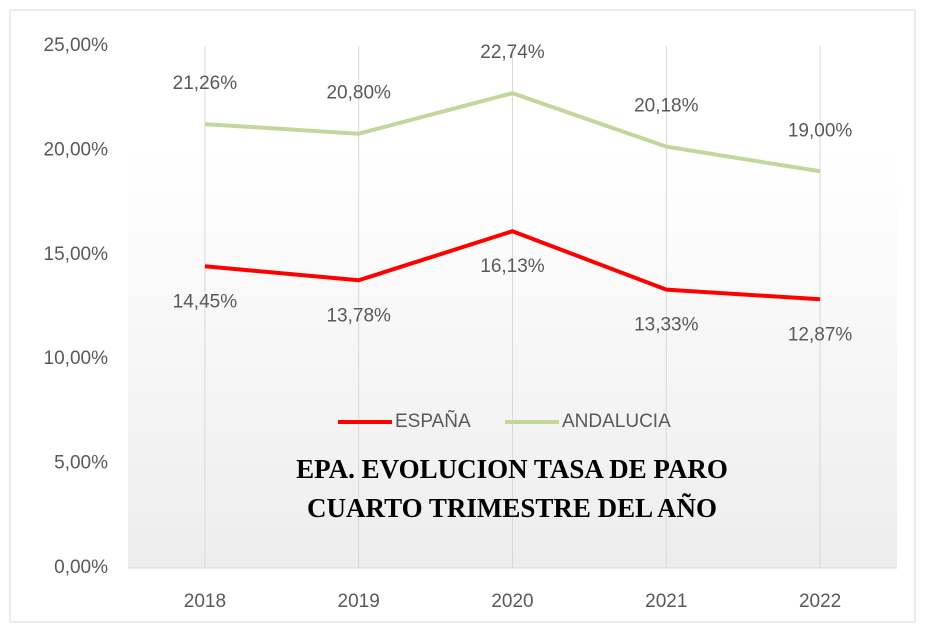 The height and width of the screenshot is (629, 925). What do you see at coordinates (205, 601) in the screenshot?
I see `x-tick-label: 2018` at bounding box center [205, 601].